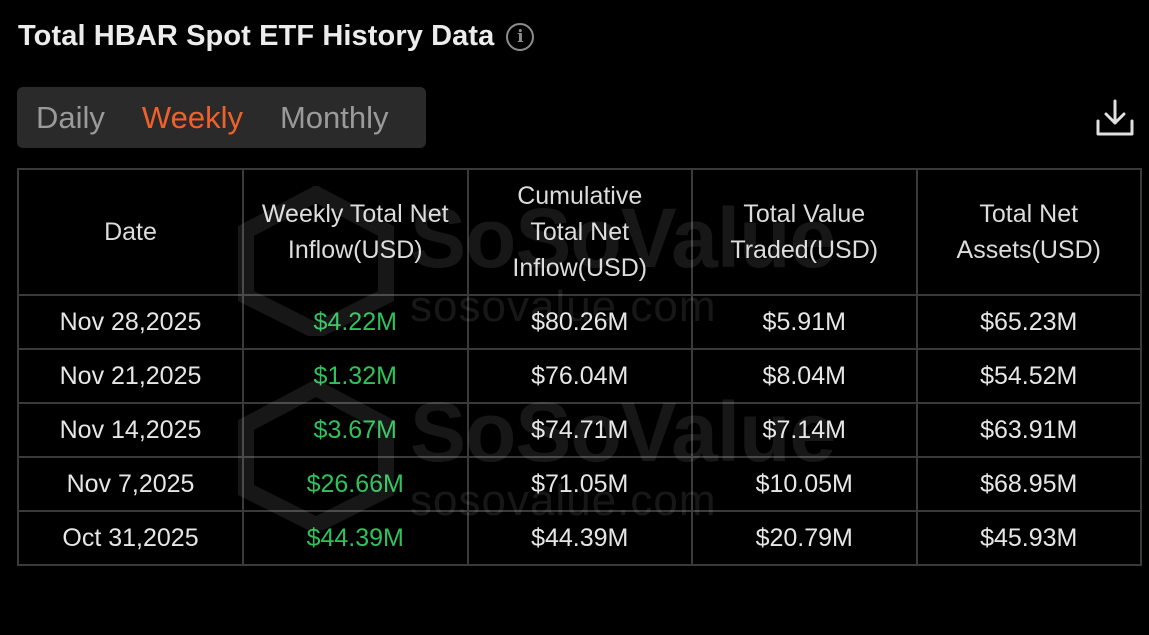 This screenshot has height=635, width=1149. I want to click on cell-value-traded: $20.79M, so click(804, 538).